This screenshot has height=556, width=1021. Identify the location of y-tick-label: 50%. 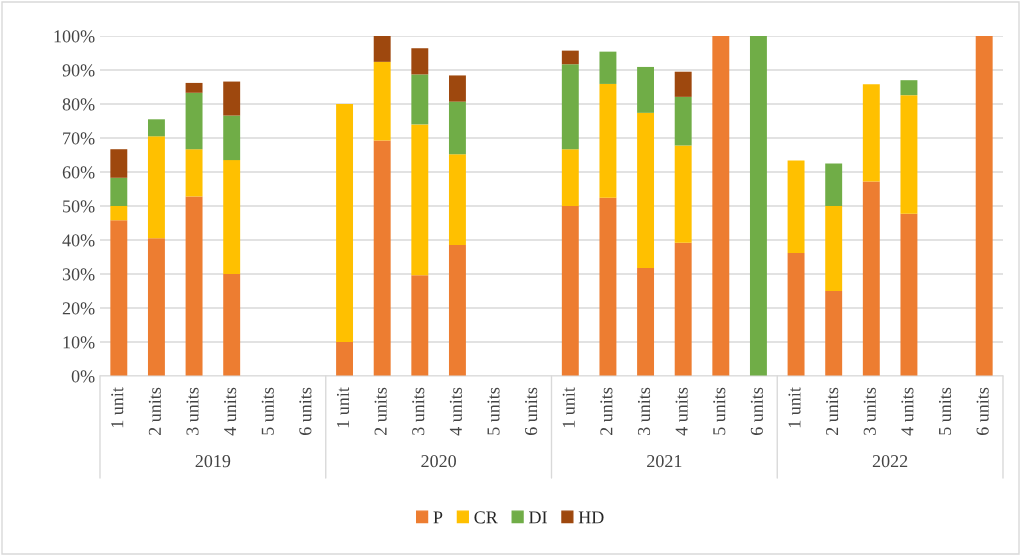
(79, 206).